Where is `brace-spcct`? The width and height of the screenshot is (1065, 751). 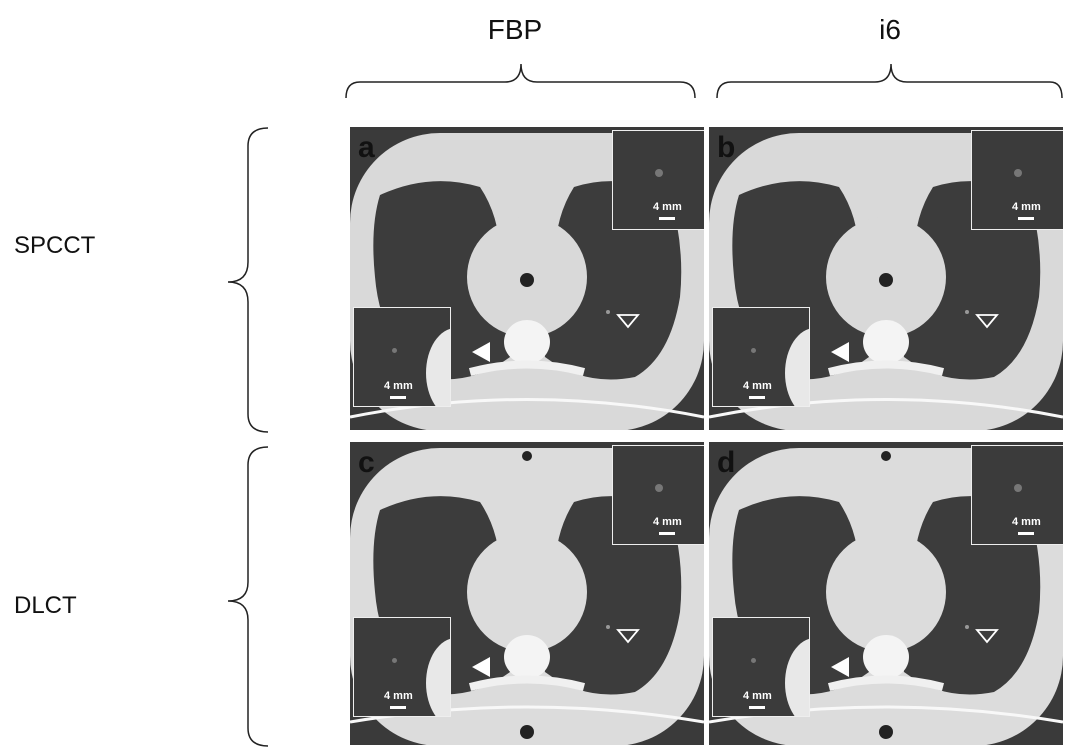 brace-spcct is located at coordinates (248, 280).